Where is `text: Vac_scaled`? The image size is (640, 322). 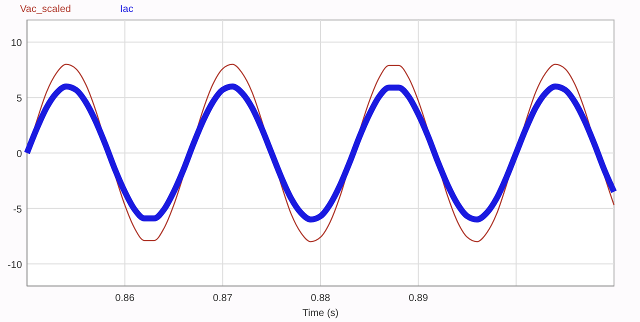
text: Vac_scaled is located at coordinates (45, 9).